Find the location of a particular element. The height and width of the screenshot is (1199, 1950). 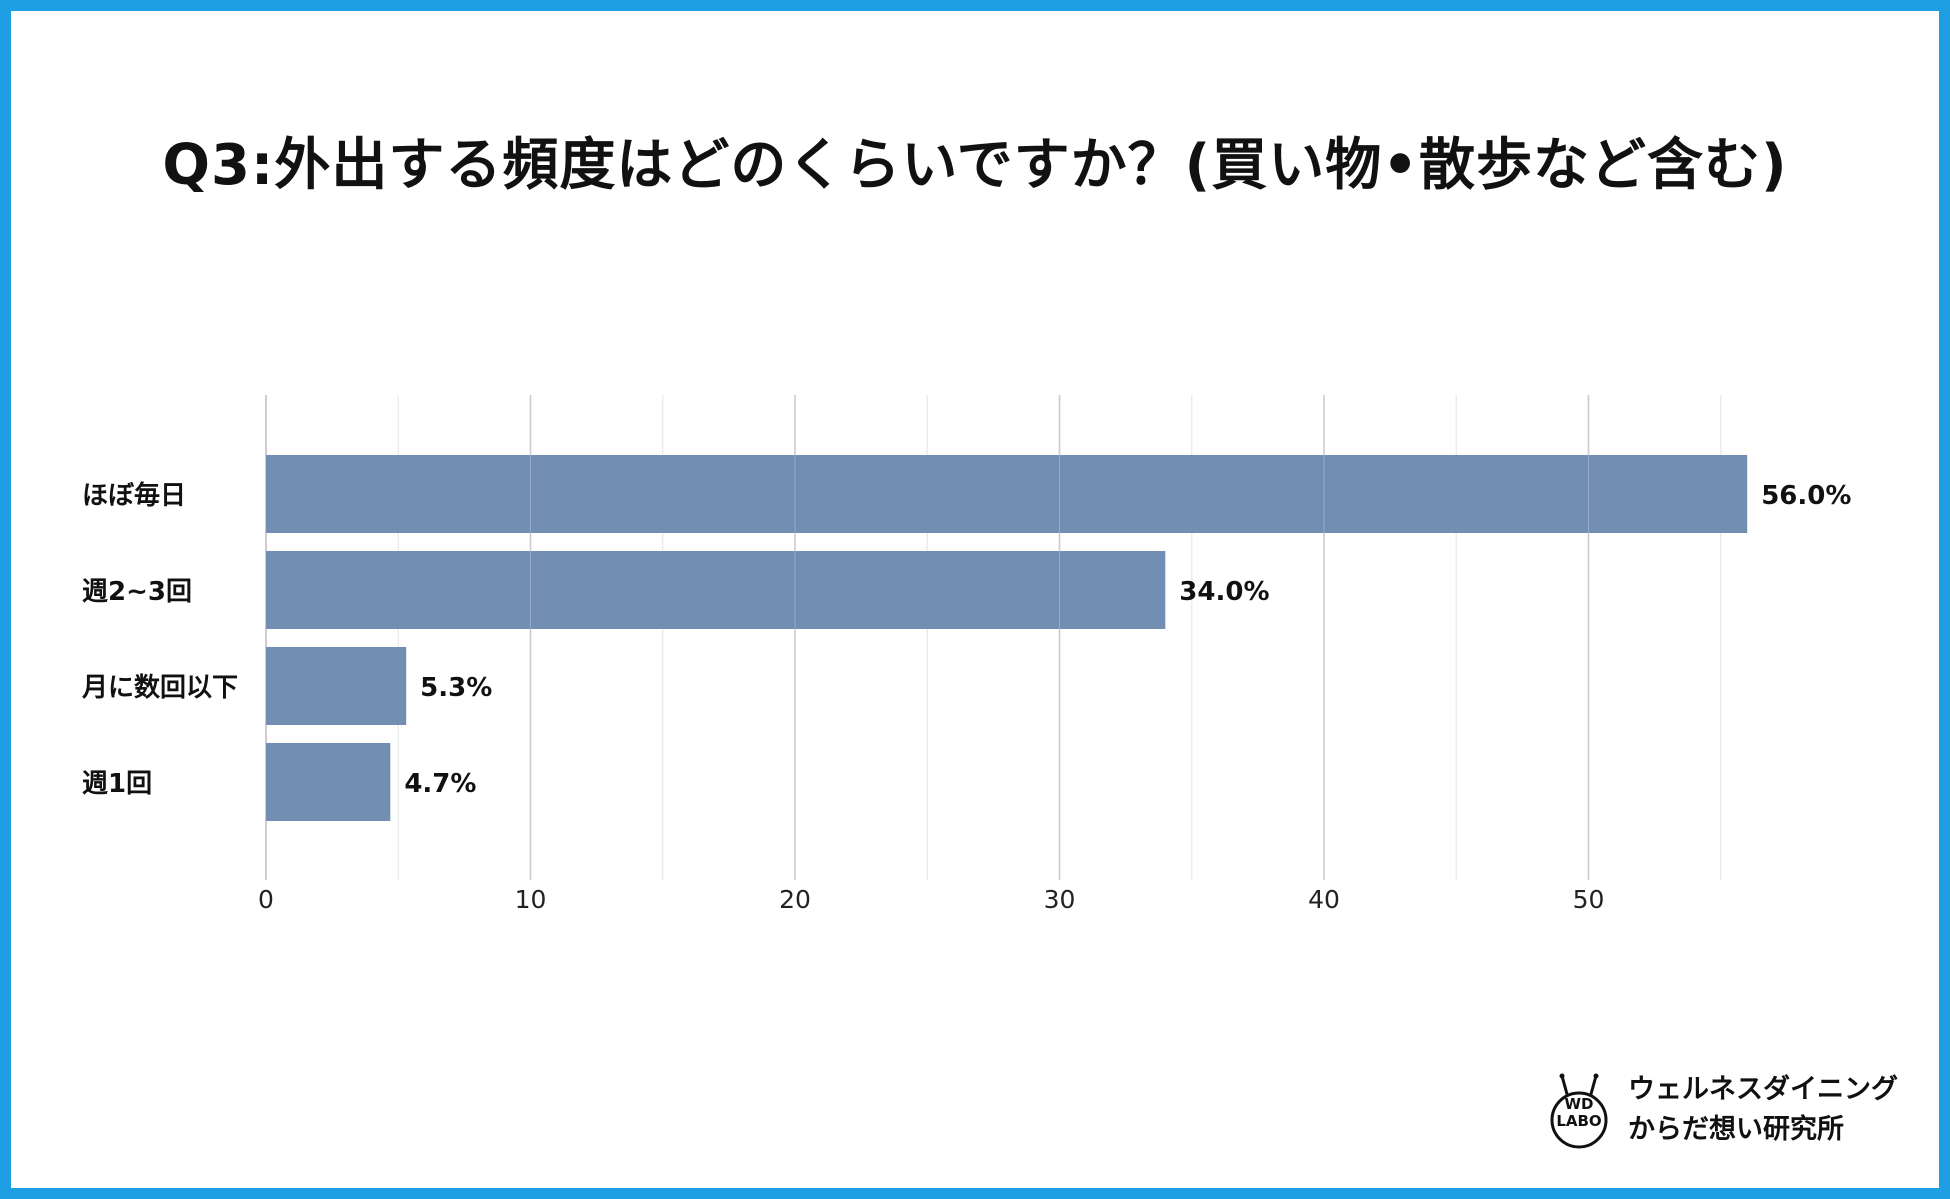

category-label-0: ほぼ毎日 is located at coordinates (134, 496).